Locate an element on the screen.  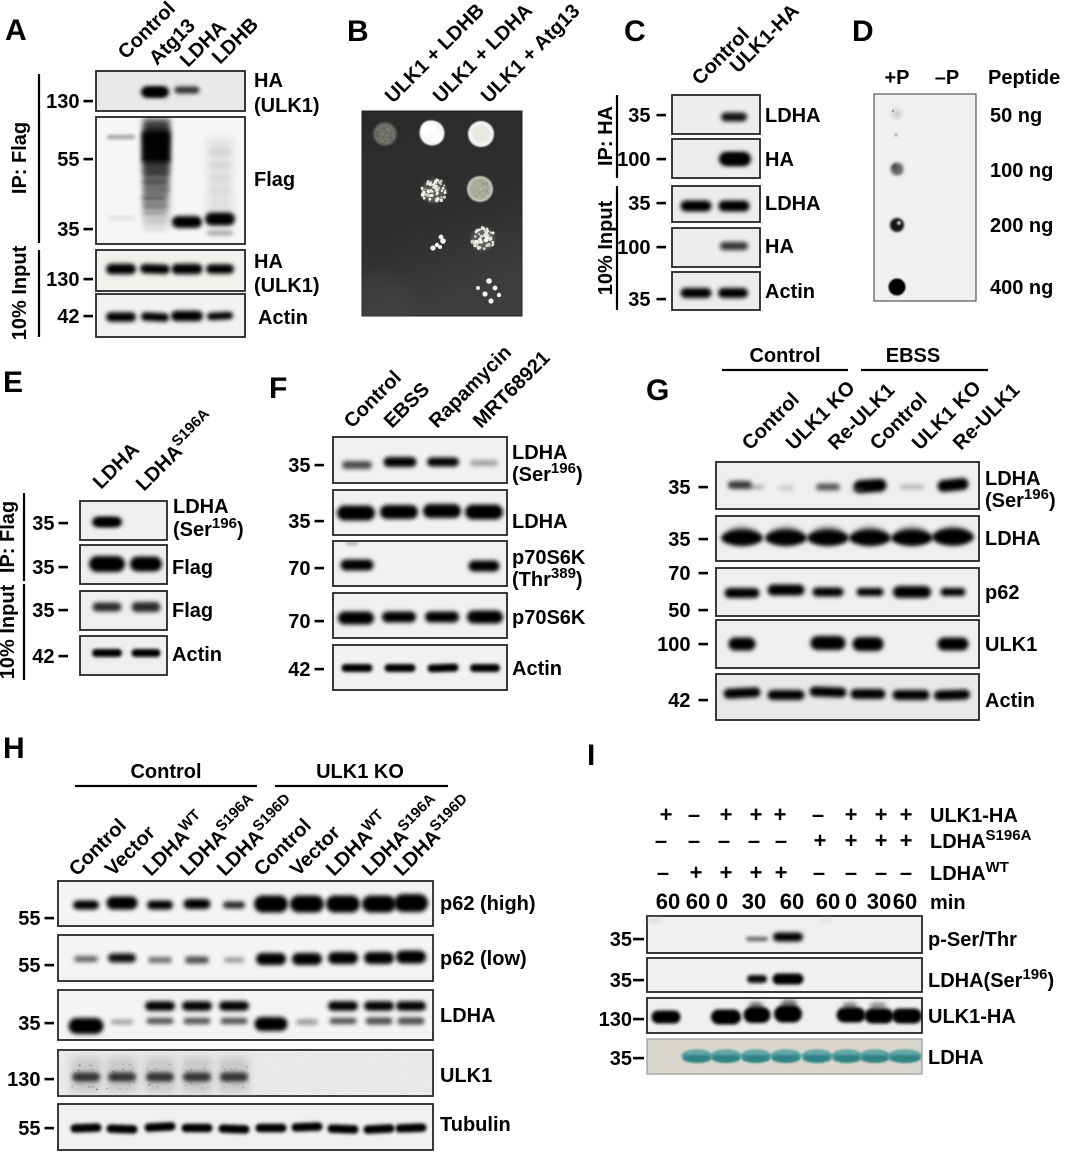
svg-text: B is located at coordinates (358, 31).